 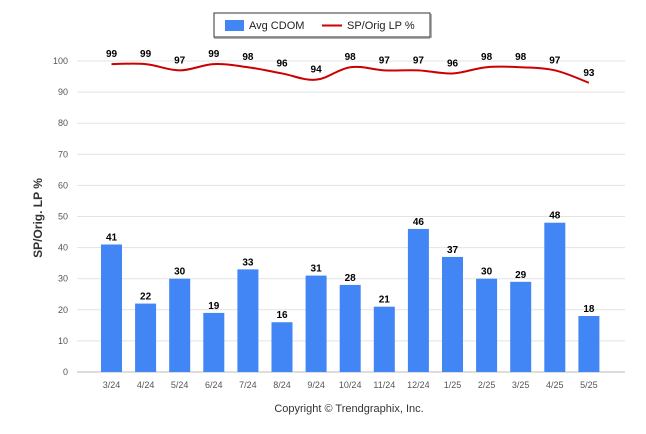 I want to click on legend-line-label: SP/Orig LP %, so click(x=381, y=26).